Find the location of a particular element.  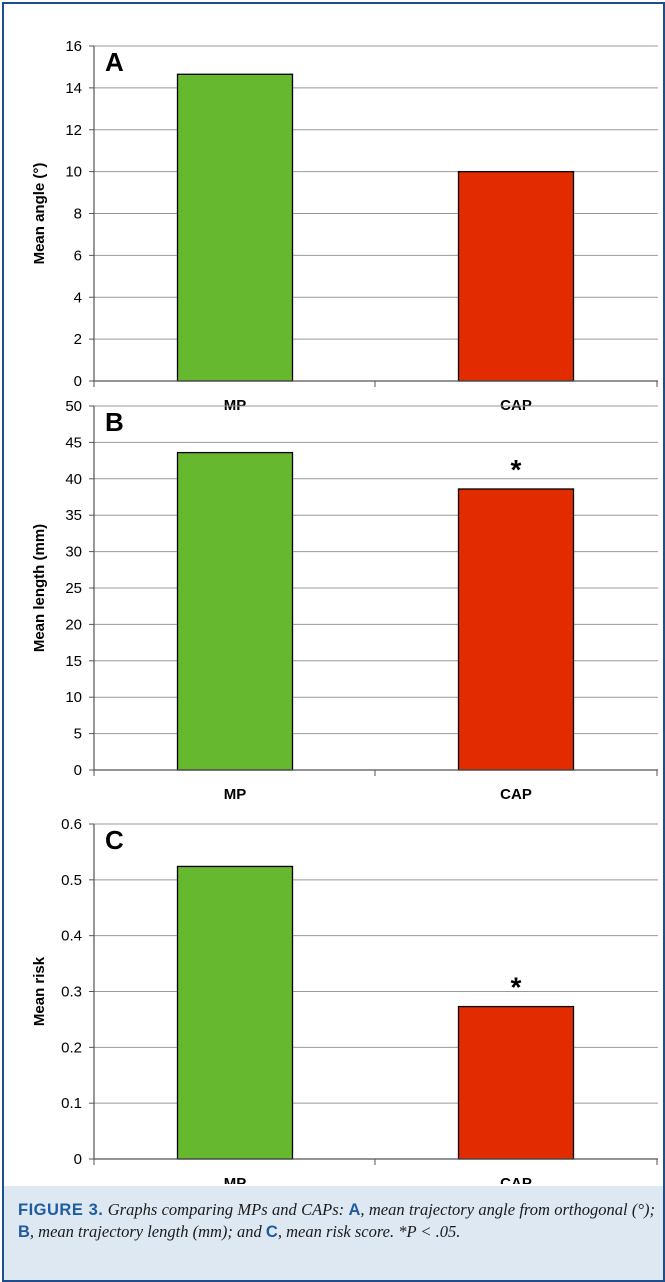

panel-b-letter: B is located at coordinates (114, 422).